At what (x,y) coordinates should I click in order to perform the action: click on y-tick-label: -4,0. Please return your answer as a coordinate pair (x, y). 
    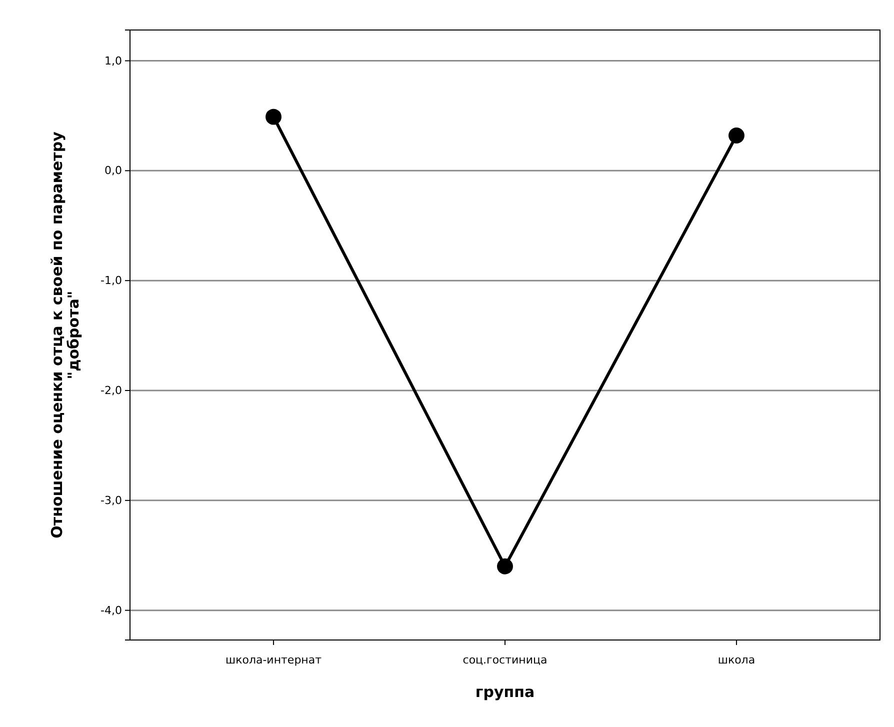
    Looking at the image, I should click on (111, 610).